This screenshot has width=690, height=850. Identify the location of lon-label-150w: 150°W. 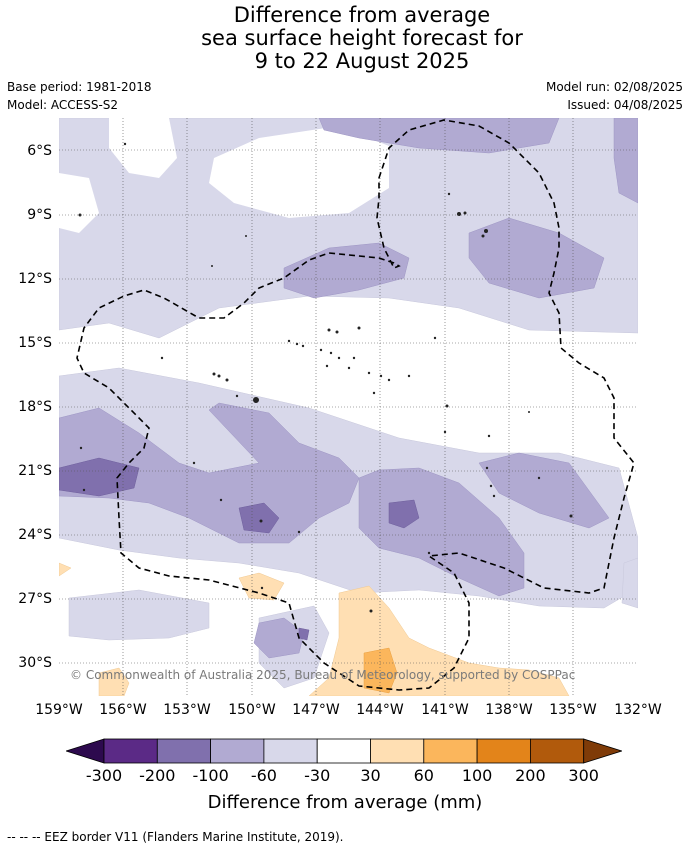
(252, 710).